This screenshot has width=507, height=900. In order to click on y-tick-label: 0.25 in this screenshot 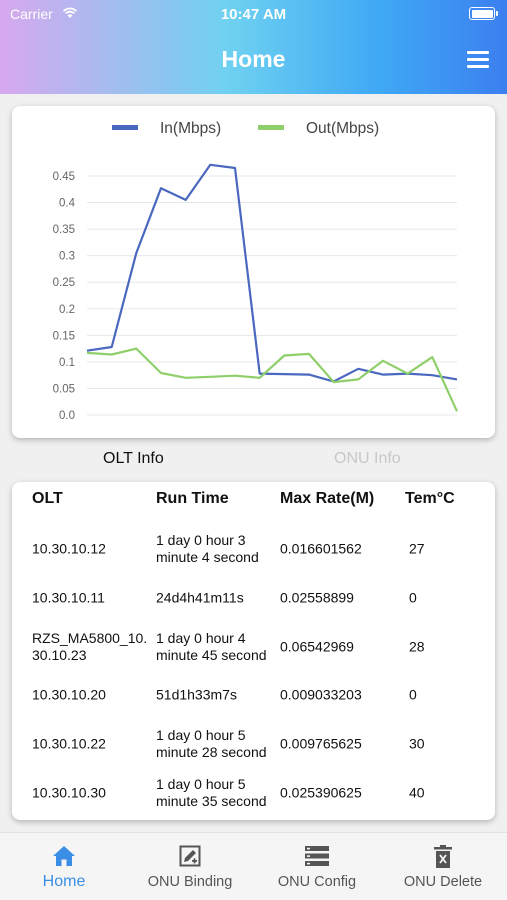, I will do `click(64, 283)`.